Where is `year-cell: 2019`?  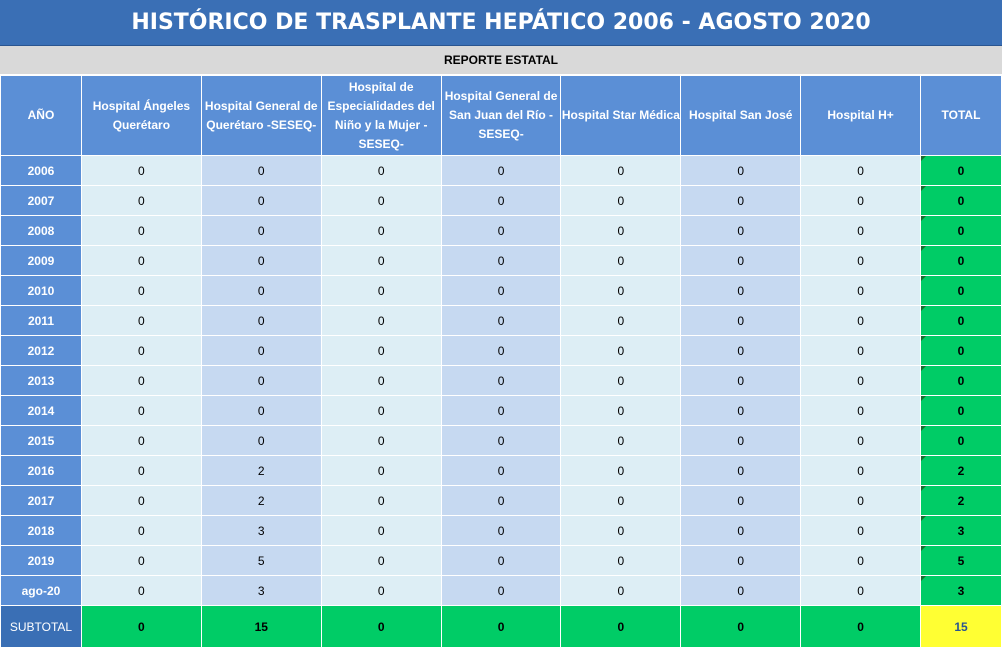 year-cell: 2019 is located at coordinates (41, 560).